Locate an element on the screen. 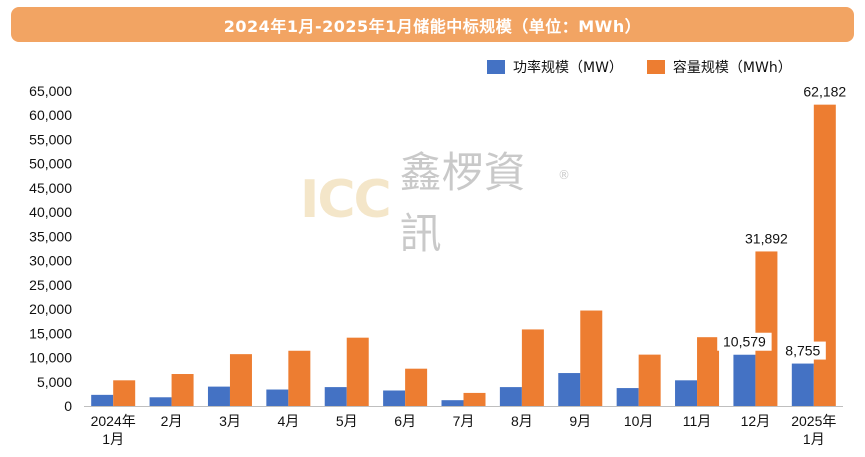  legend-swatch-power is located at coordinates (496, 67).